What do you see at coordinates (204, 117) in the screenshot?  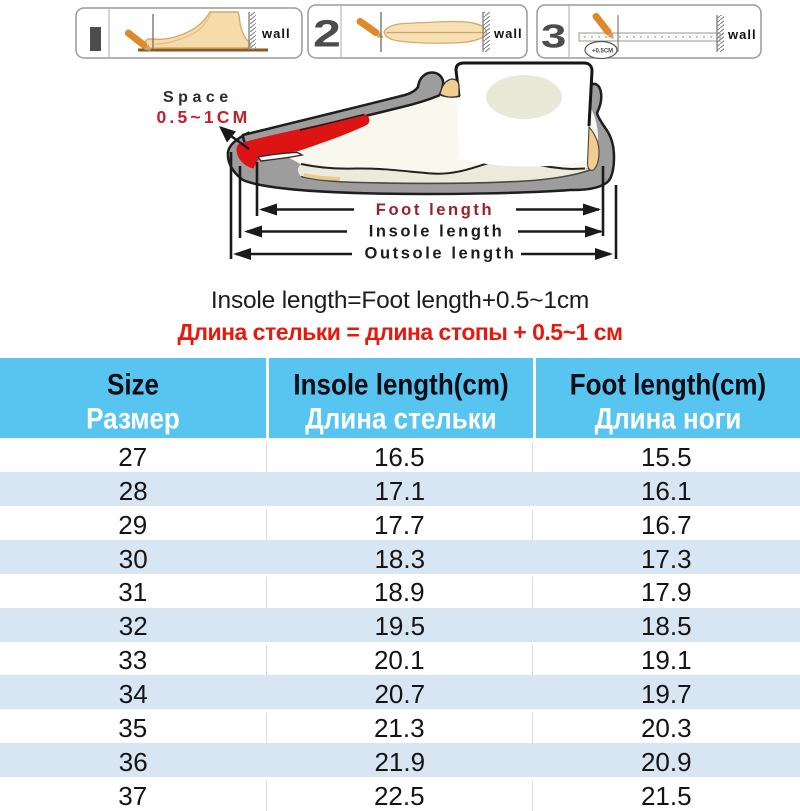 I see `svg-text: 0.5~1CM` at bounding box center [204, 117].